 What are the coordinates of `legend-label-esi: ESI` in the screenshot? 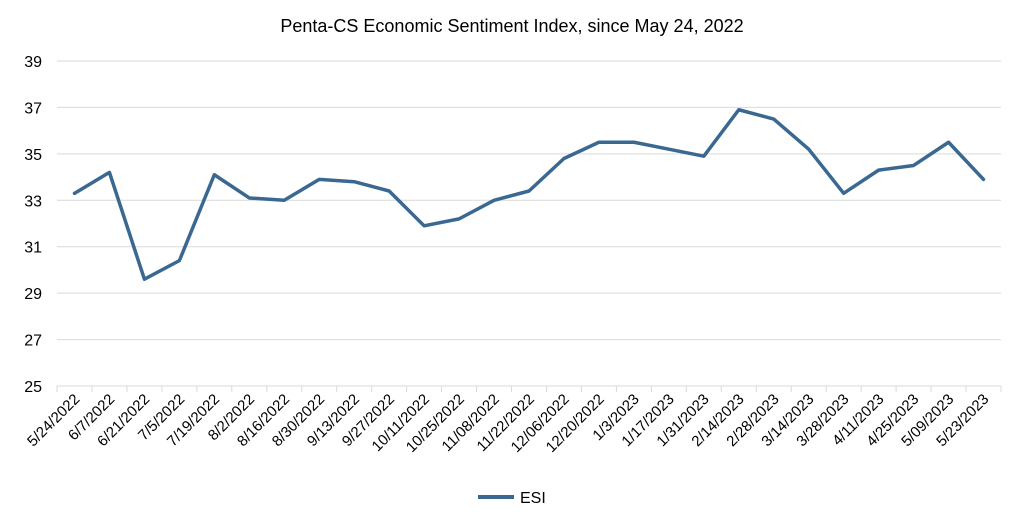 It's located at (533, 498).